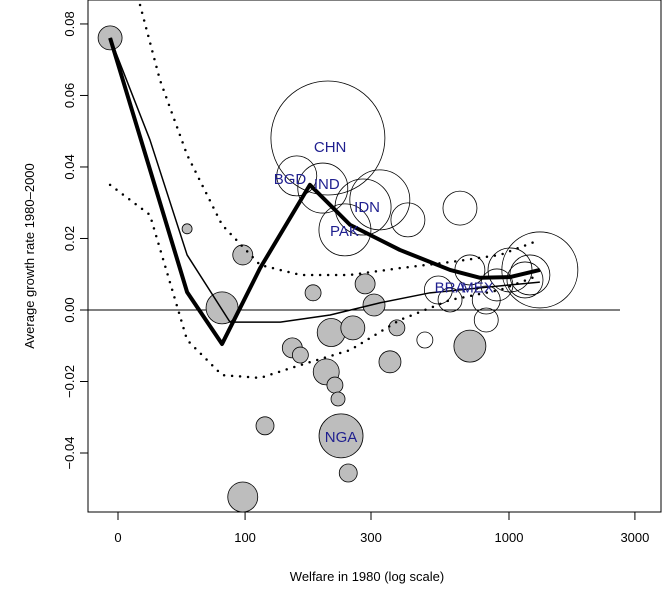 This screenshot has width=664, height=595. I want to click on y-tick-label: −0.02, so click(69, 381).